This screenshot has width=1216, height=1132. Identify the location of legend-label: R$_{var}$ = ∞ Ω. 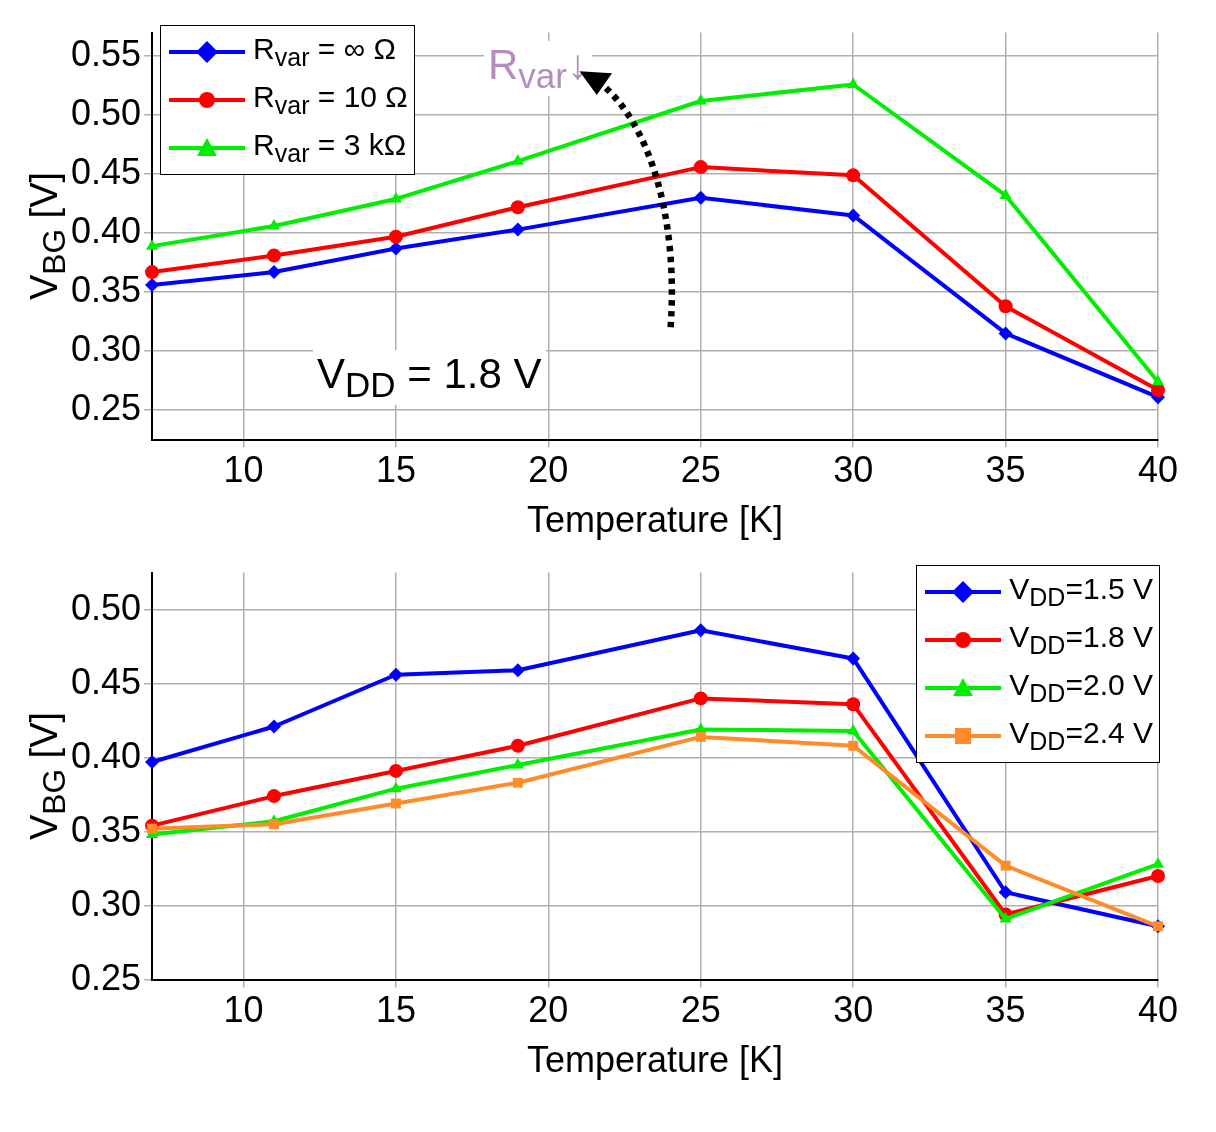
(324, 51).